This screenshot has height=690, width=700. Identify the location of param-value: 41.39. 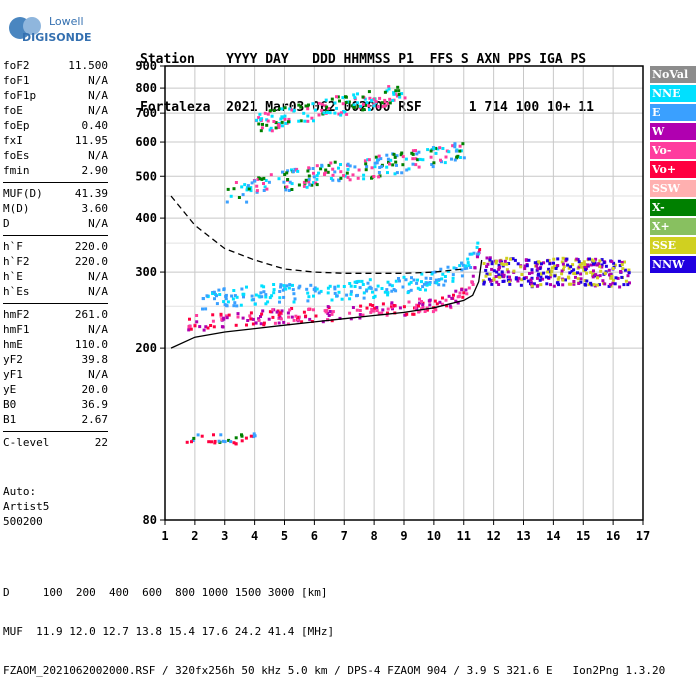
(91, 193).